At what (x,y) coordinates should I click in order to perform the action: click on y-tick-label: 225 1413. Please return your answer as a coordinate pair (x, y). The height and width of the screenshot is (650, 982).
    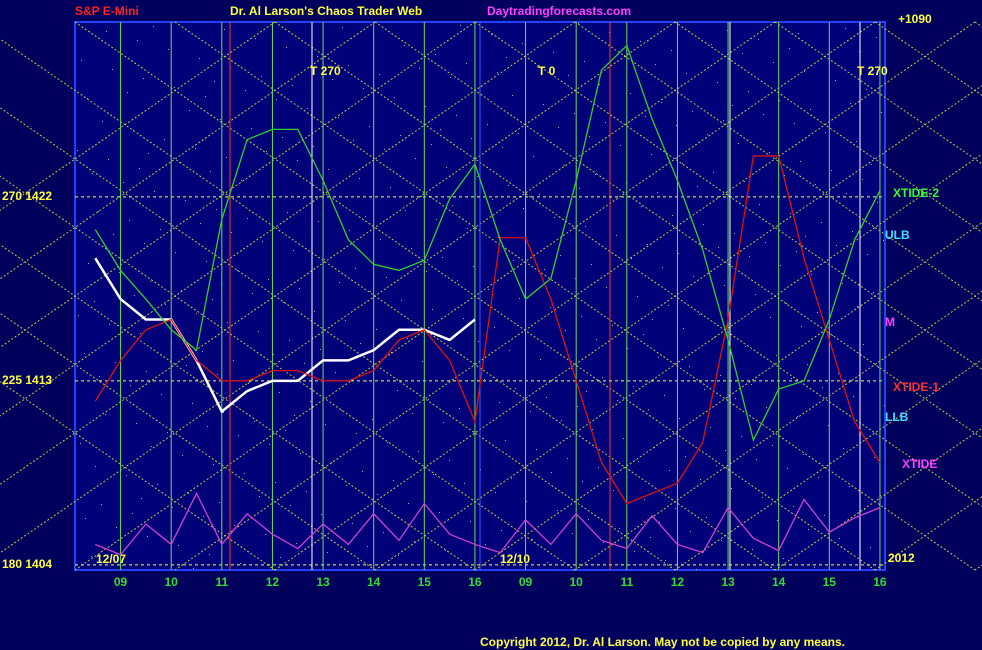
    Looking at the image, I should click on (27, 380).